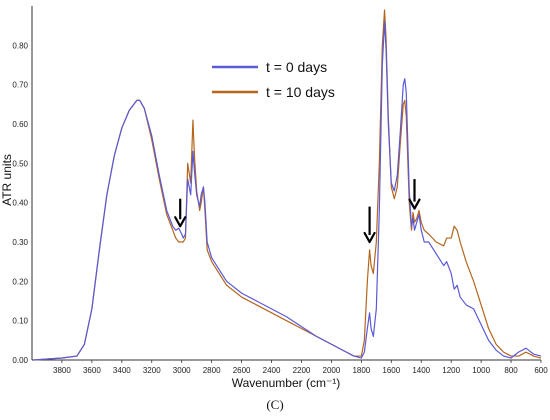 The image size is (550, 420). Describe the element at coordinates (272, 370) in the screenshot. I see `x-tick-label: 2400` at that location.